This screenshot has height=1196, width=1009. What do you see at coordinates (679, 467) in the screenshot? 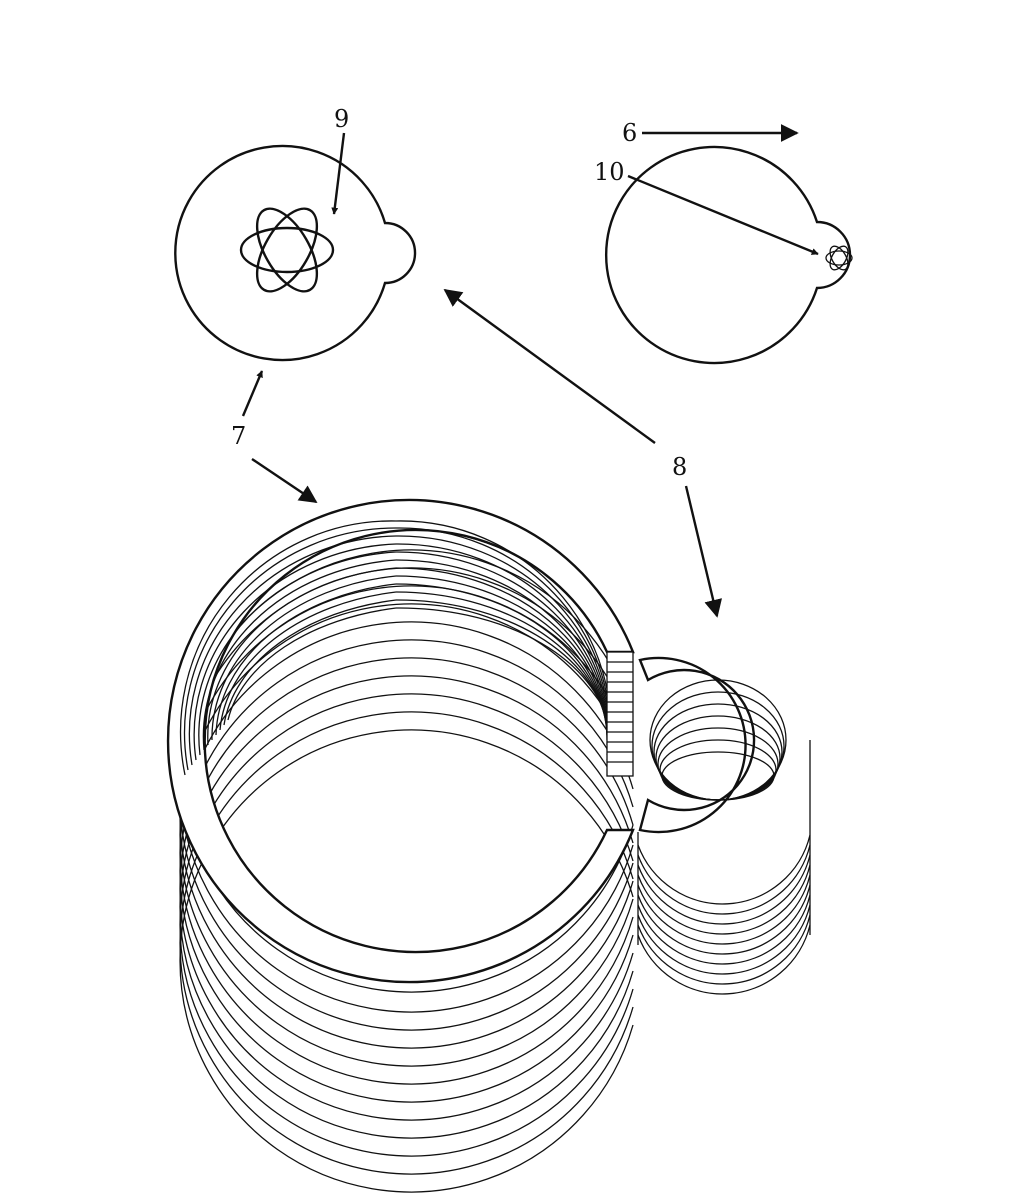
I see `label-8: 8` at bounding box center [679, 467].